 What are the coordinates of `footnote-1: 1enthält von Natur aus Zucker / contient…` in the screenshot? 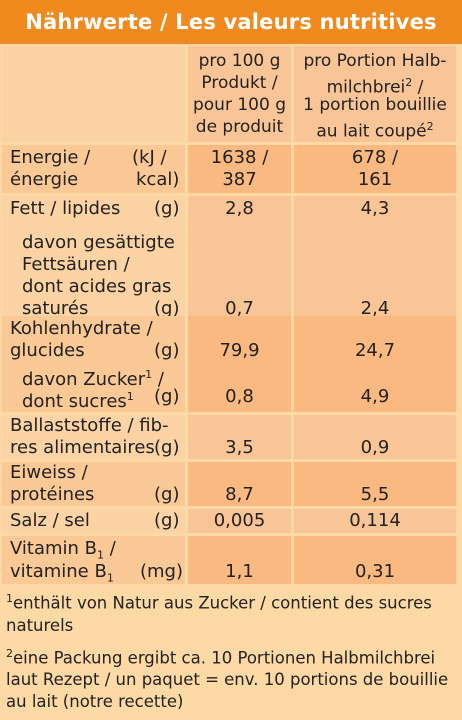 It's located at (219, 613).